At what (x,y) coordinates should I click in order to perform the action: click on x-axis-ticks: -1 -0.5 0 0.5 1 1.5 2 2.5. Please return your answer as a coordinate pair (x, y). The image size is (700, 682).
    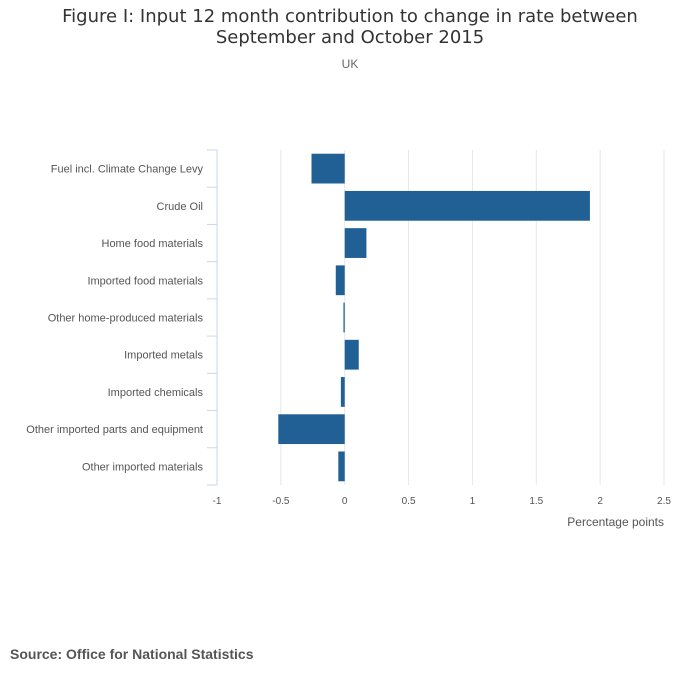
    Looking at the image, I should click on (442, 501).